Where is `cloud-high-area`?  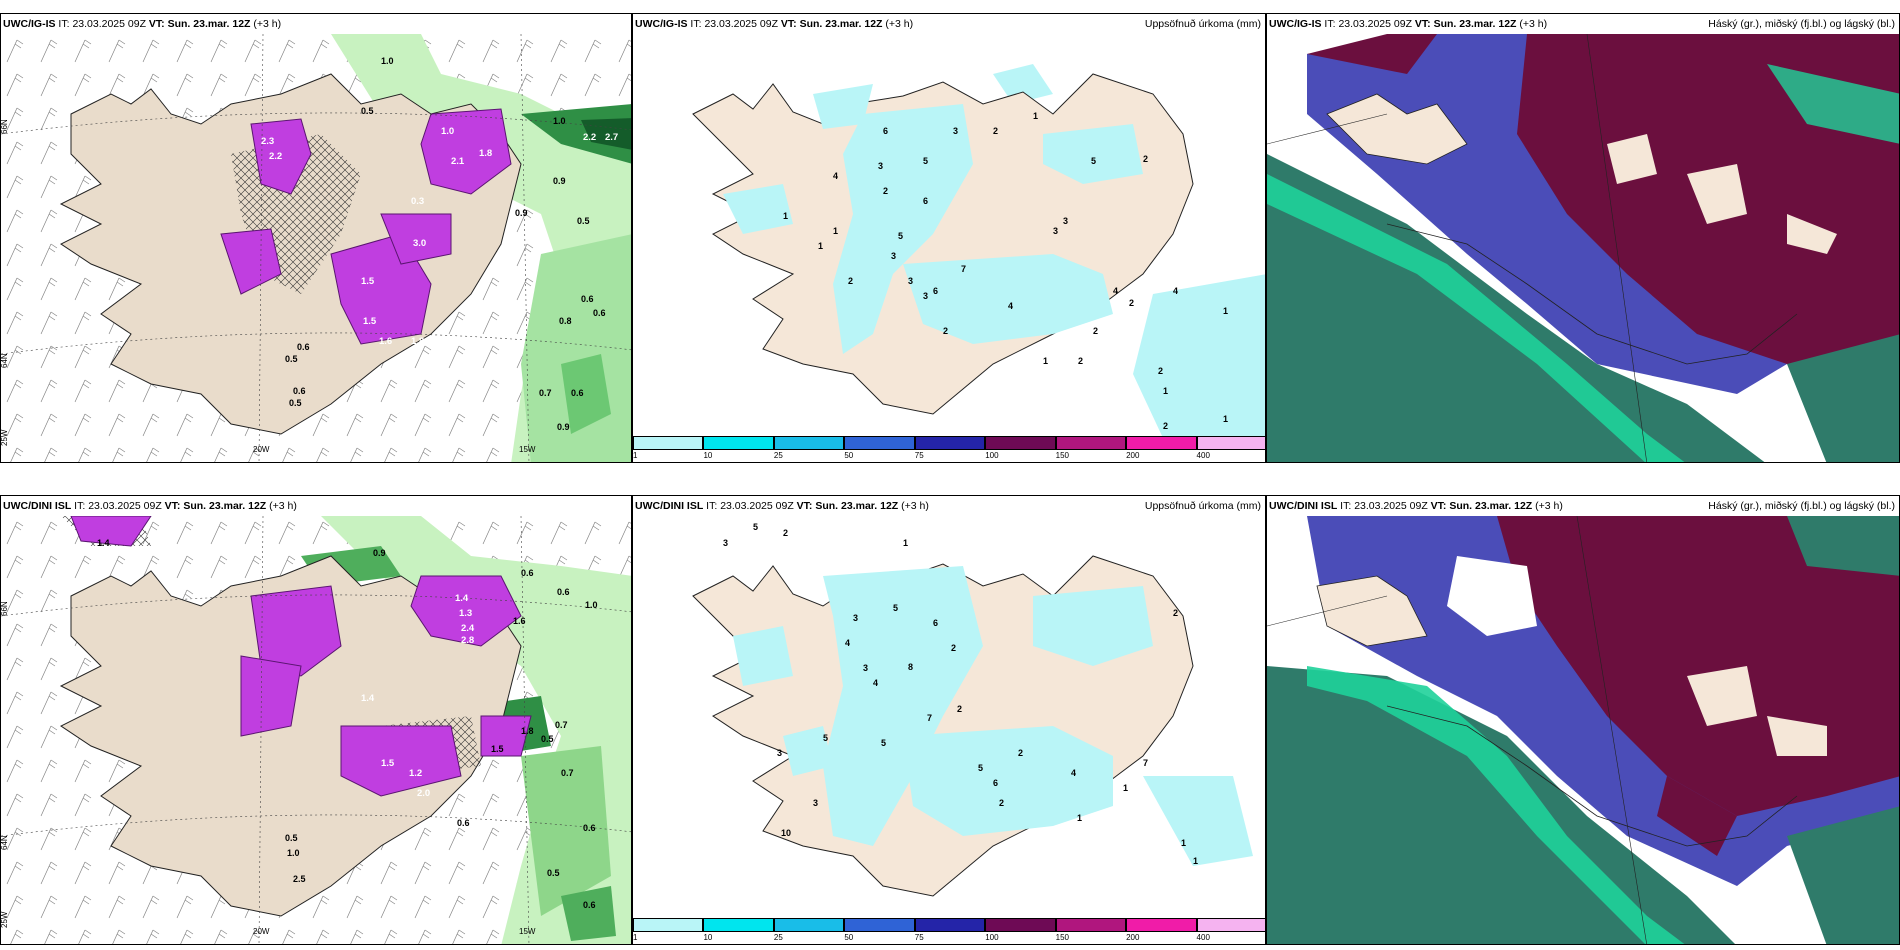 cloud-high-area is located at coordinates (1697, 816).